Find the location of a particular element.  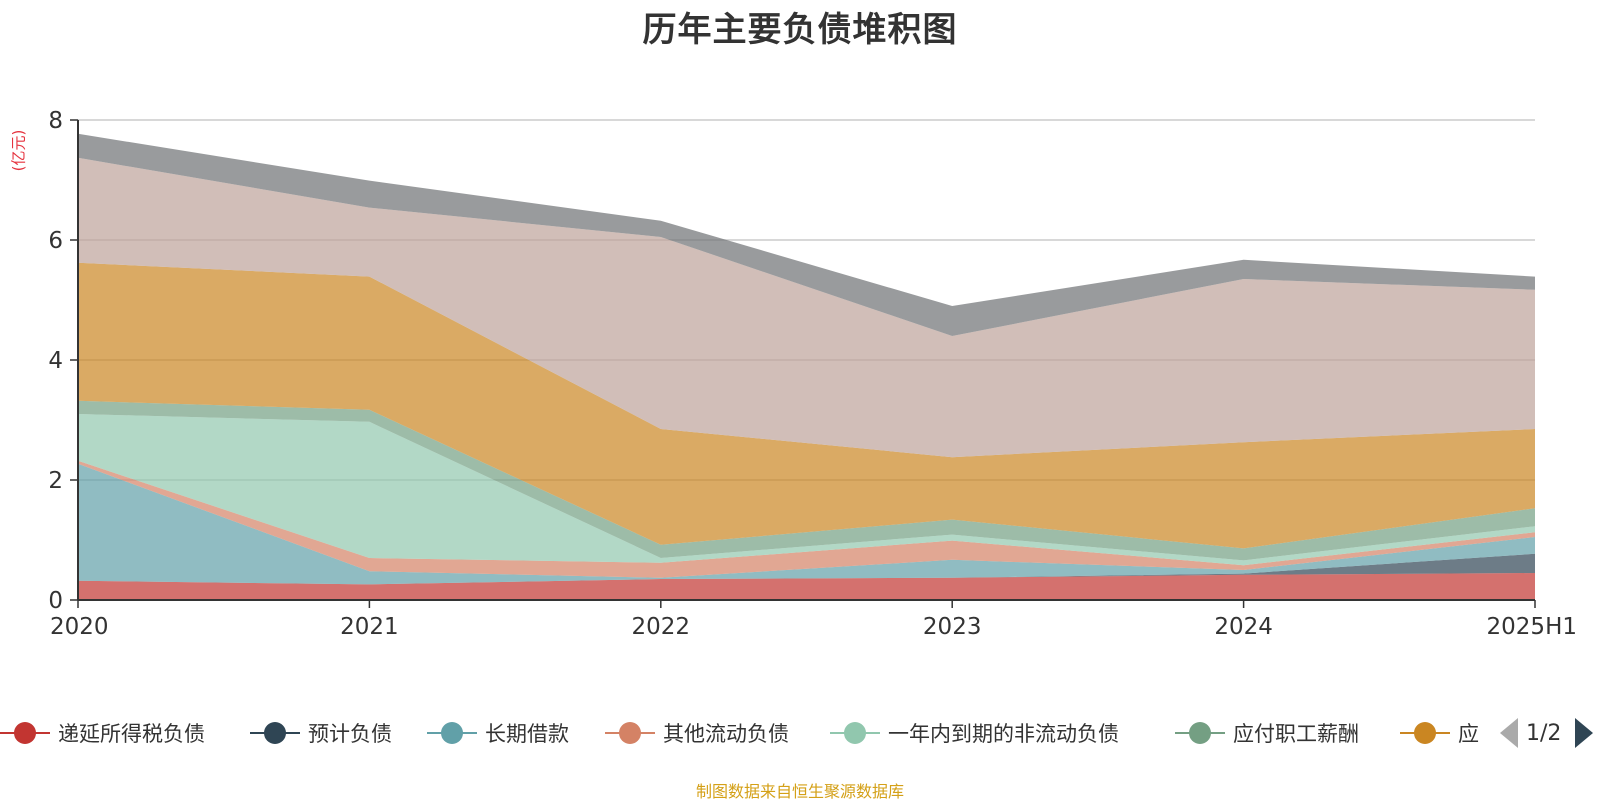

legend-item: 长期借款 is located at coordinates (498, 733).